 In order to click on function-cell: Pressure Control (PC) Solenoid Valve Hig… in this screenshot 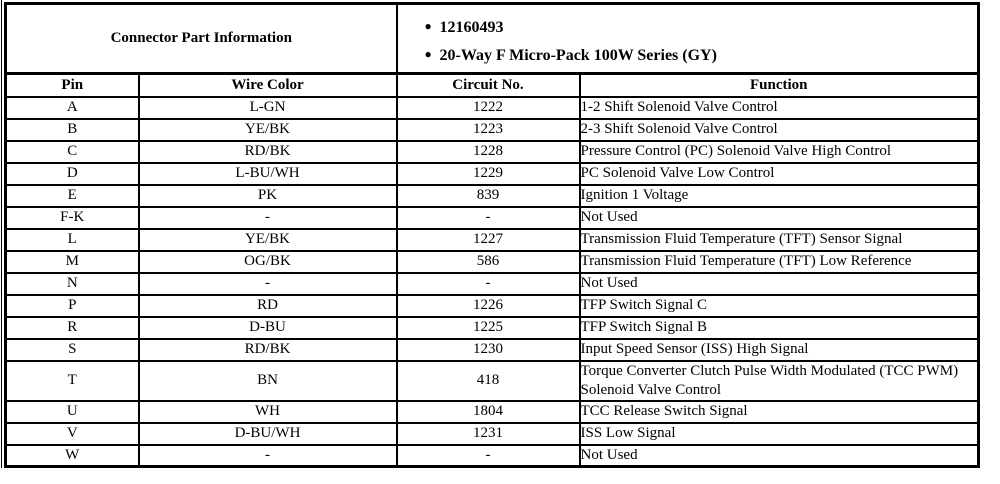, I will do `click(779, 151)`.